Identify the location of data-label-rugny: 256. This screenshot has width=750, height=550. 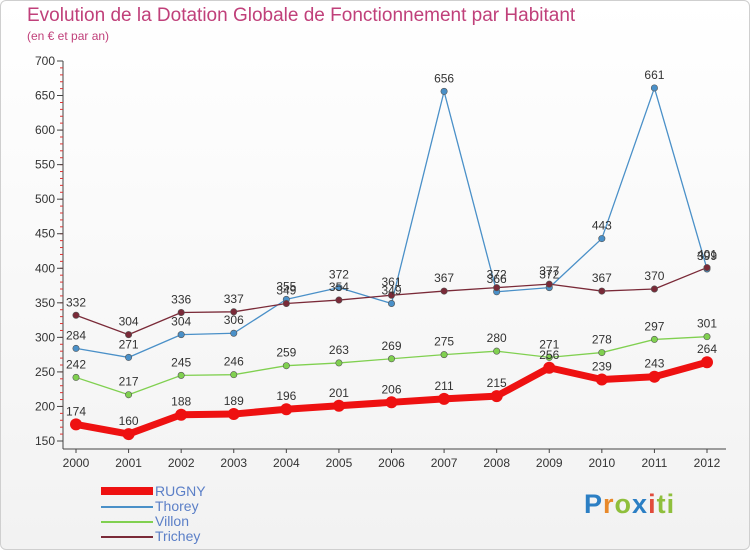
(549, 355).